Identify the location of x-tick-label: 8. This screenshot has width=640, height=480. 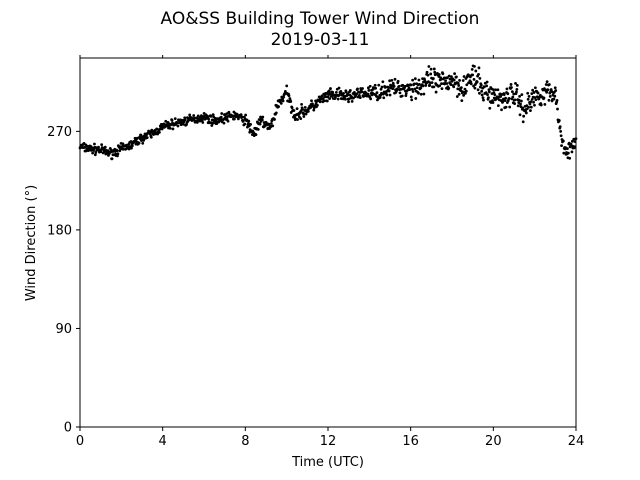
(245, 441).